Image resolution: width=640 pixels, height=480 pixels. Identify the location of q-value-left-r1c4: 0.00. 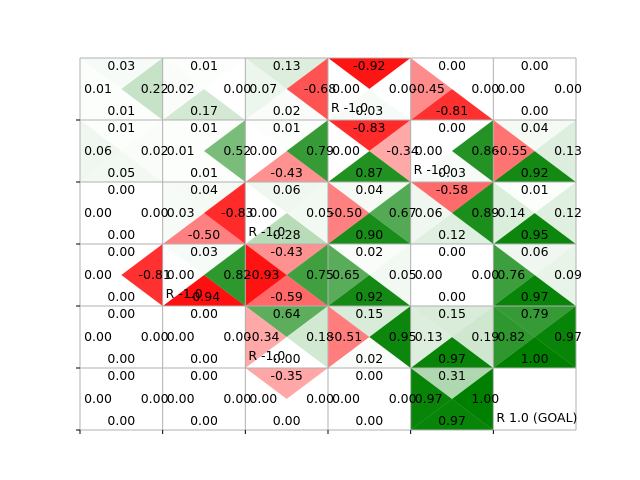
(429, 150).